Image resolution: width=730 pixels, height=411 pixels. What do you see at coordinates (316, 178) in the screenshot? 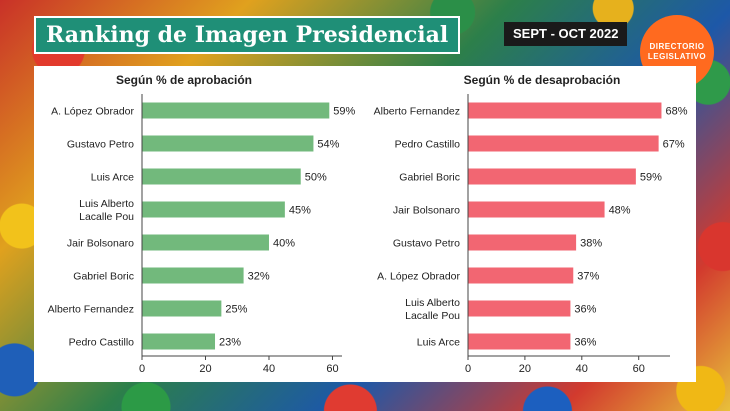
I see `data-label: 50%` at bounding box center [316, 178].